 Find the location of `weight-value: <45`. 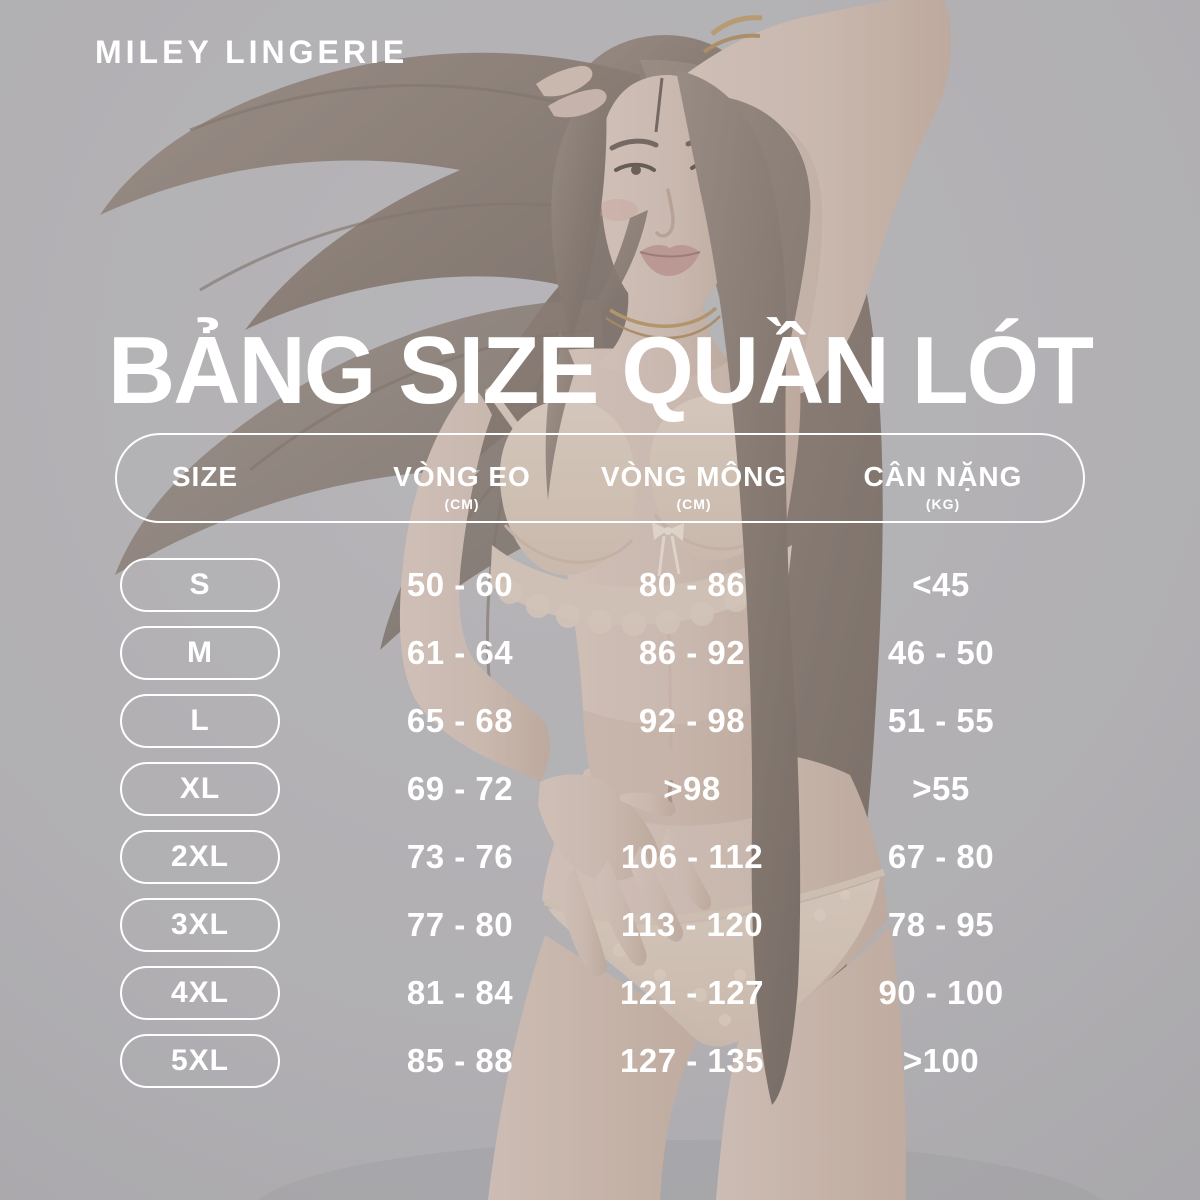

weight-value: <45 is located at coordinates (941, 584).